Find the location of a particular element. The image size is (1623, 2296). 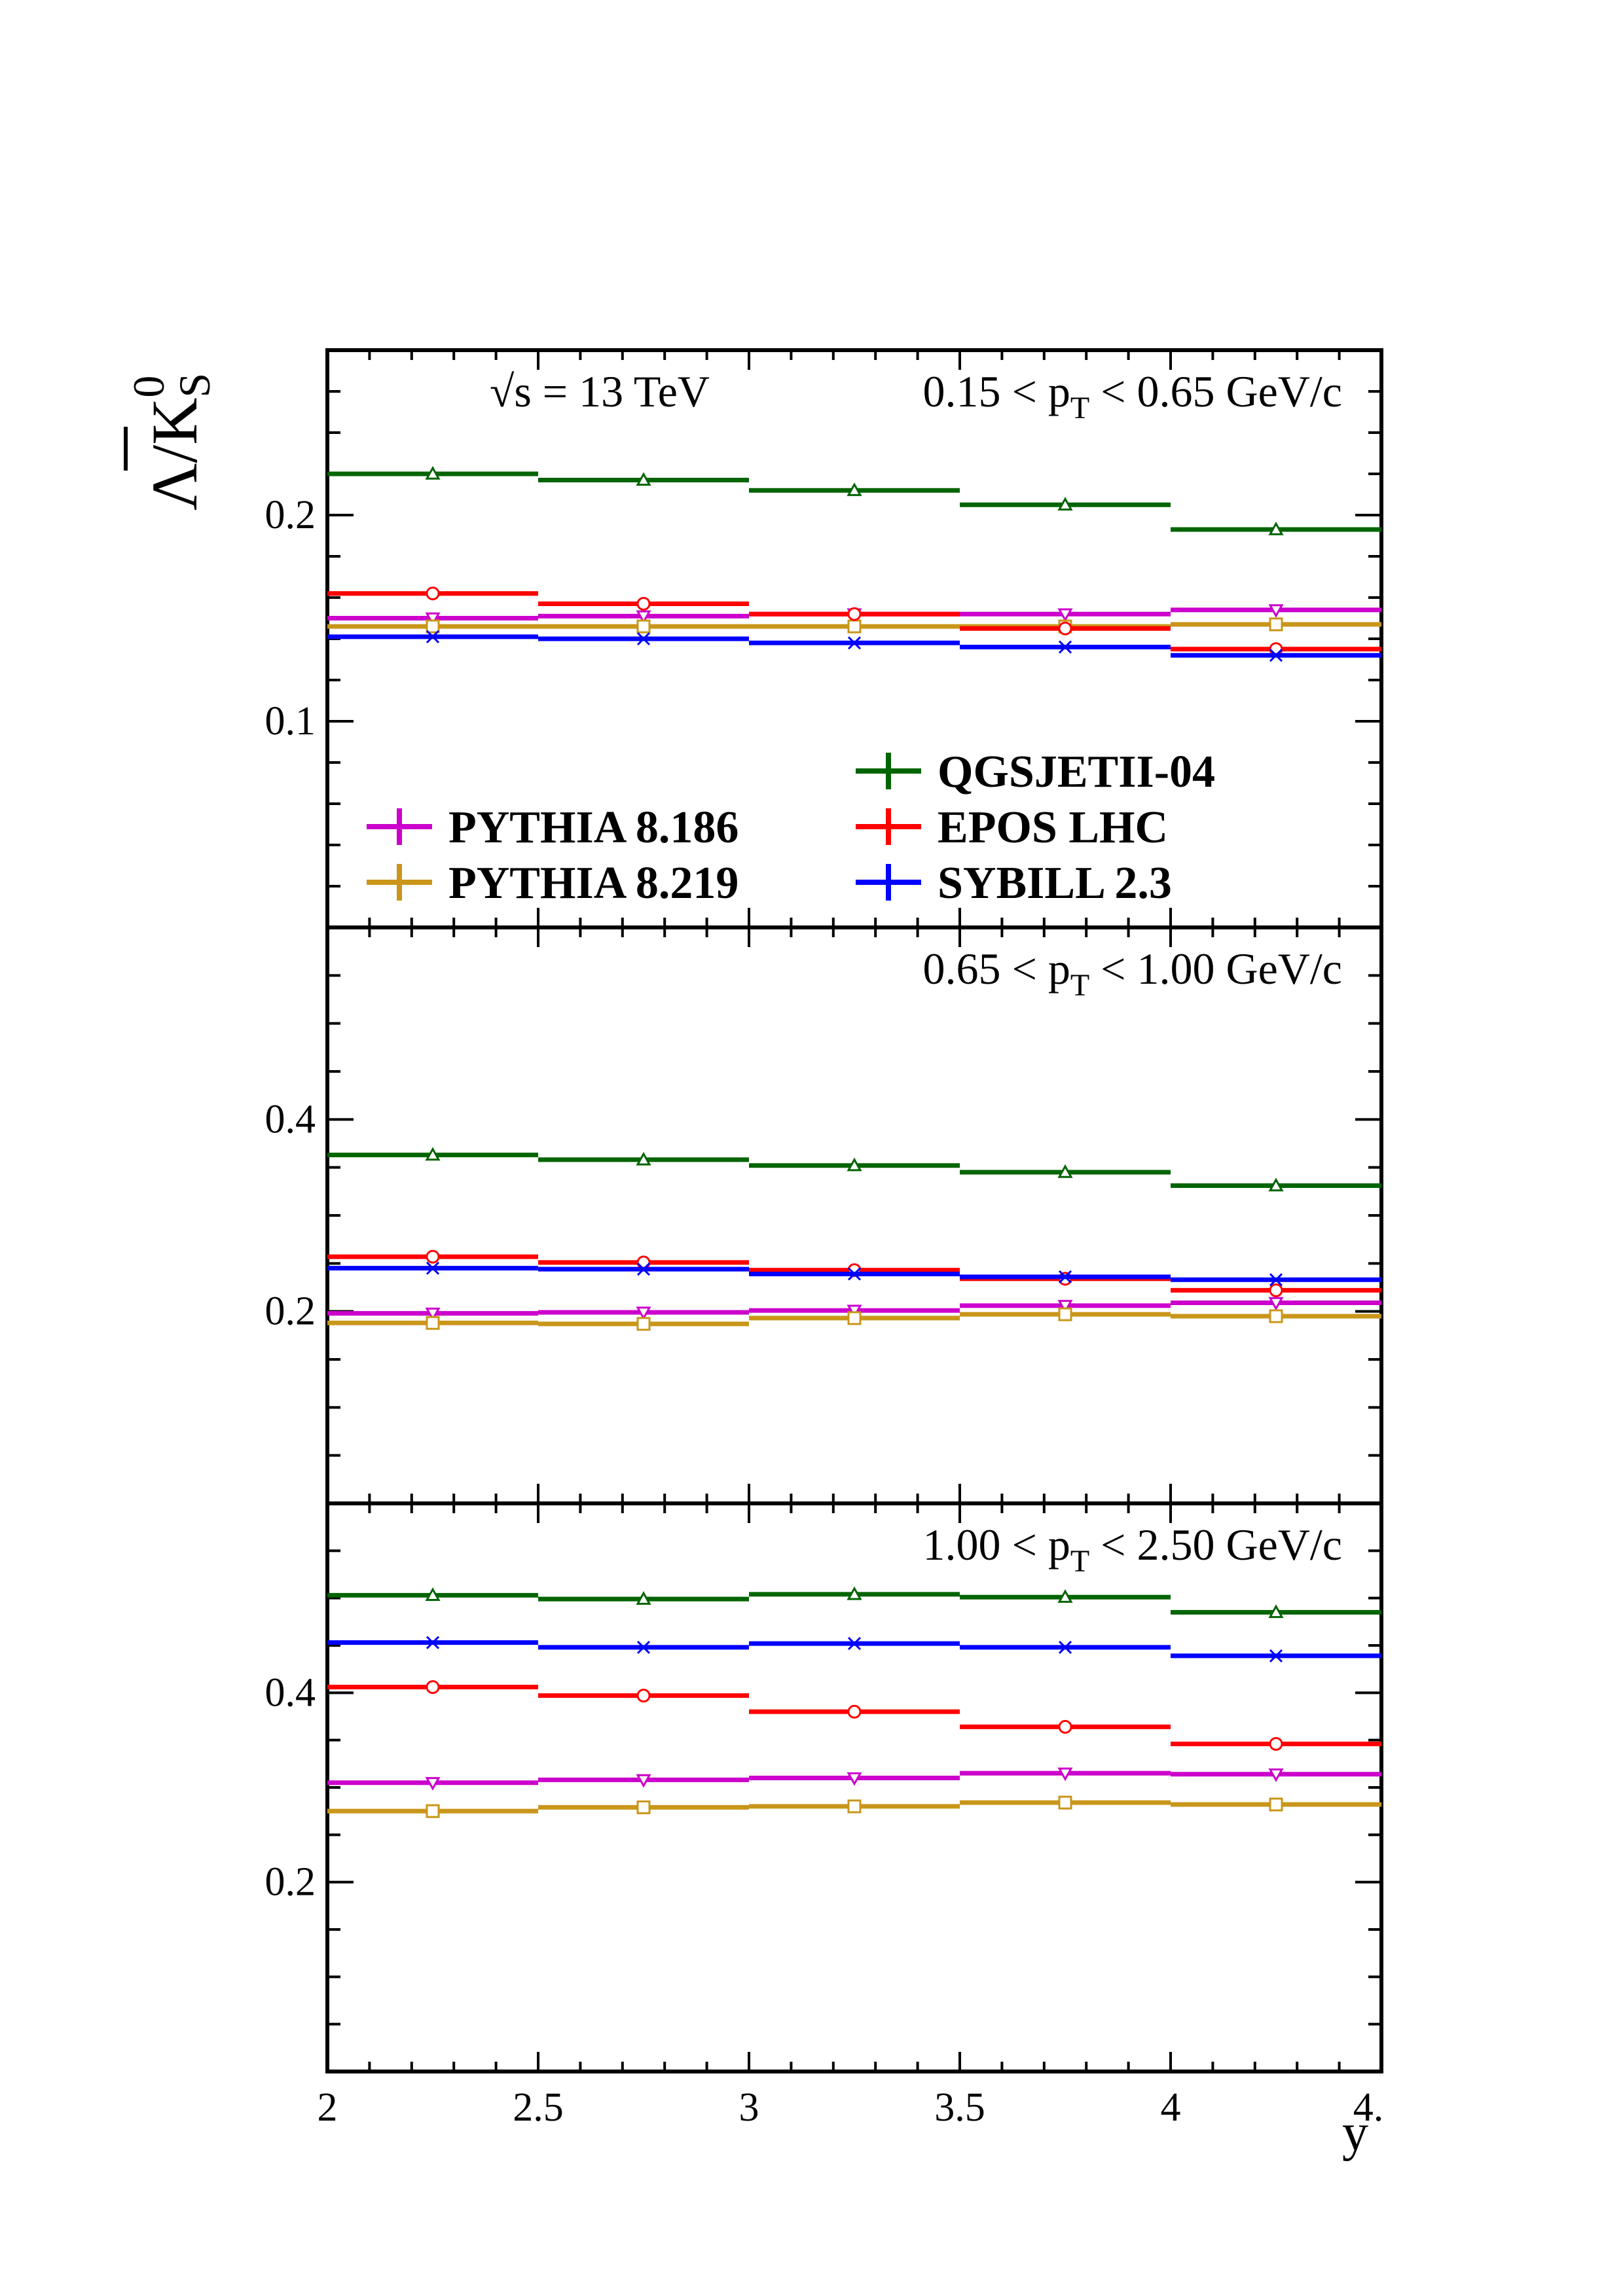

legend-label: EPOS LHC is located at coordinates (1053, 827).